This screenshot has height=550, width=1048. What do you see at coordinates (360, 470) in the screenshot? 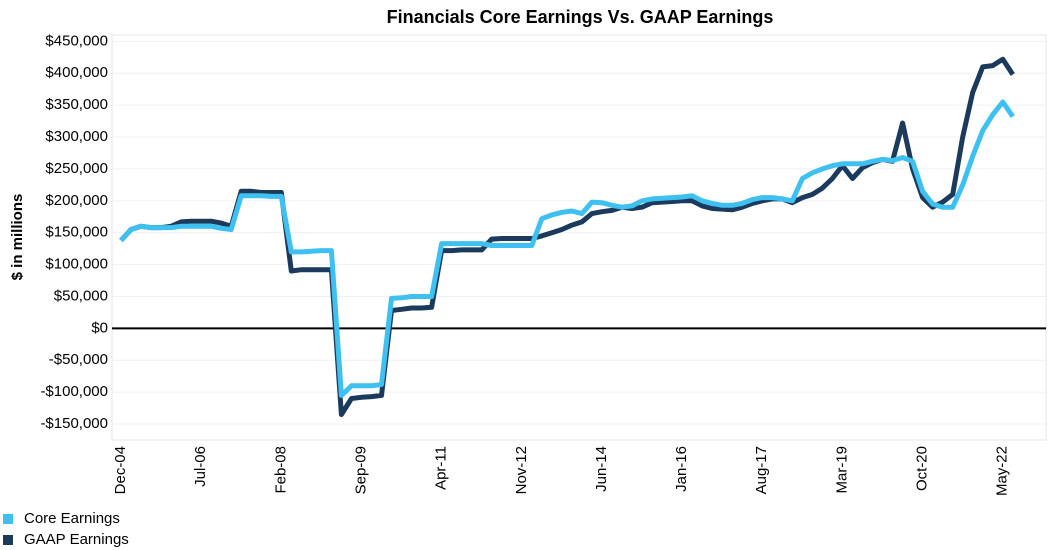
I see `x-tick-label: Sep-09` at bounding box center [360, 470].